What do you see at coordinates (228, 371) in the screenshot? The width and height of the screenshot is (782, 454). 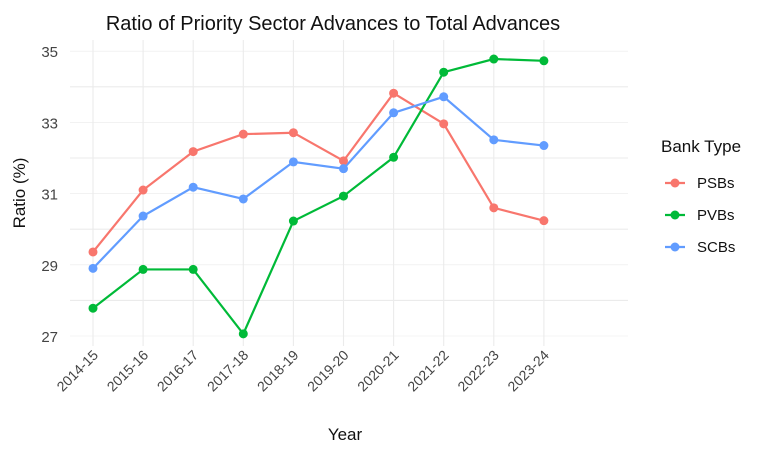 I see `x-tick-label: 2017-18` at bounding box center [228, 371].